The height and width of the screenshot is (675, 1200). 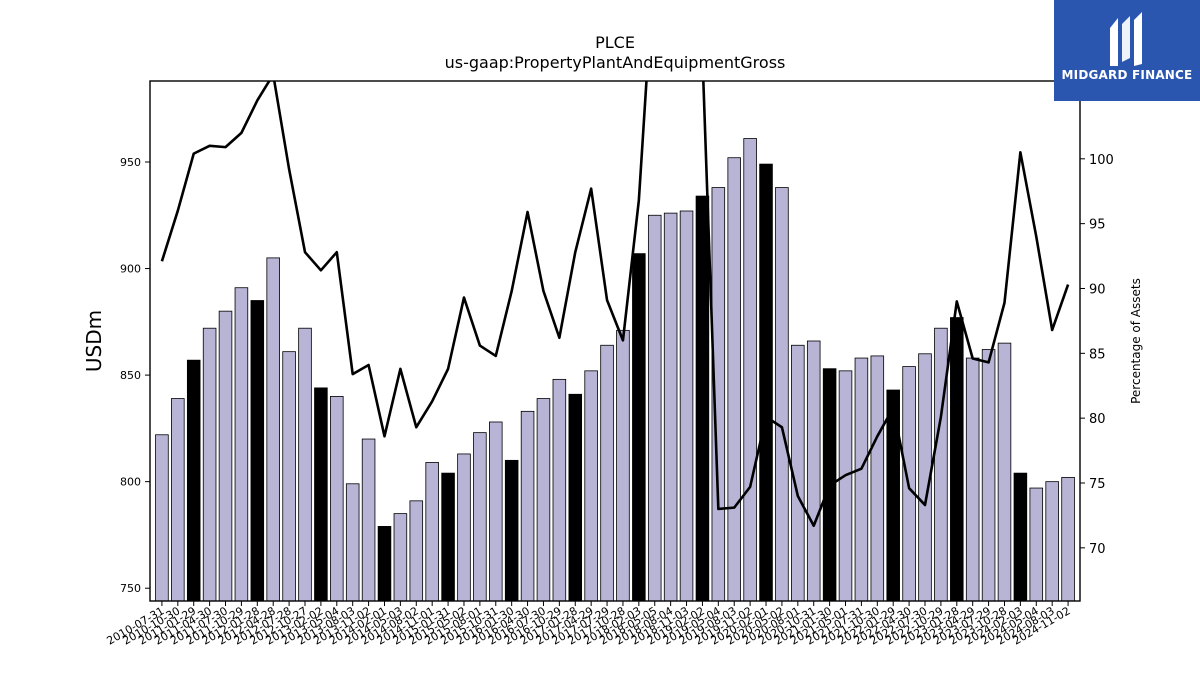 What do you see at coordinates (1097, 289) in the screenshot?
I see `y2-tick-label: 90` at bounding box center [1097, 289].